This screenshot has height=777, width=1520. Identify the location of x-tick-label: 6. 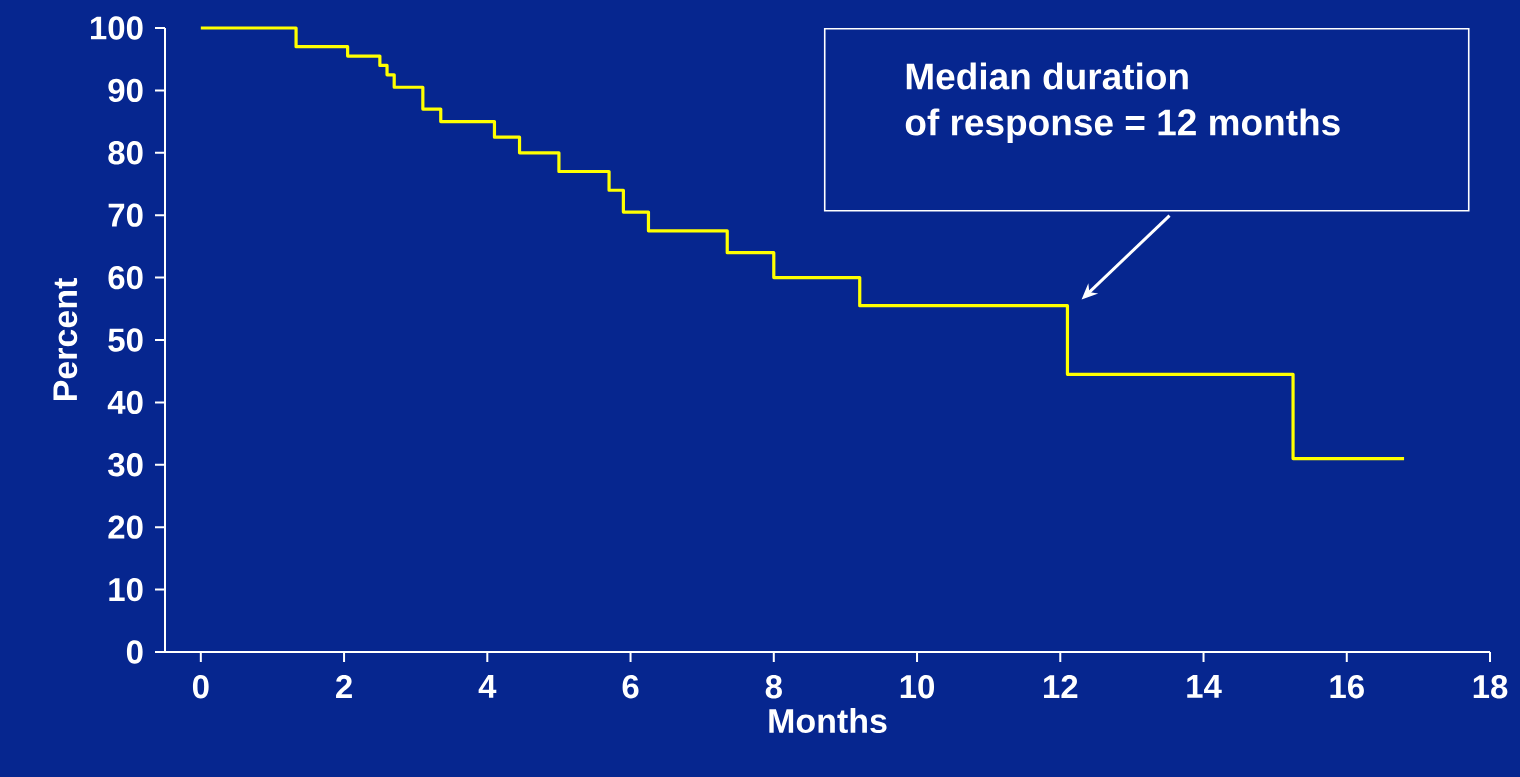
(630, 687).